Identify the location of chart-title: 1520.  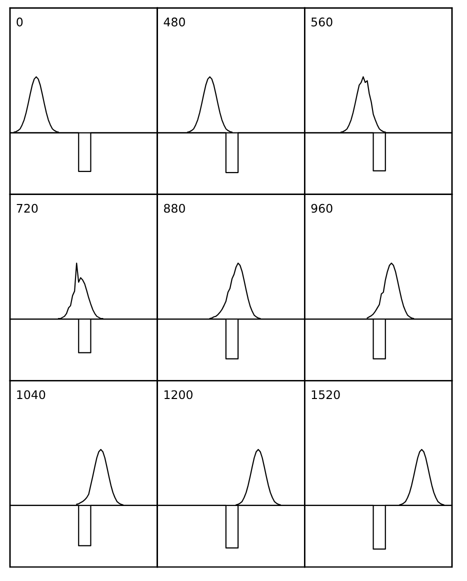
(326, 395).